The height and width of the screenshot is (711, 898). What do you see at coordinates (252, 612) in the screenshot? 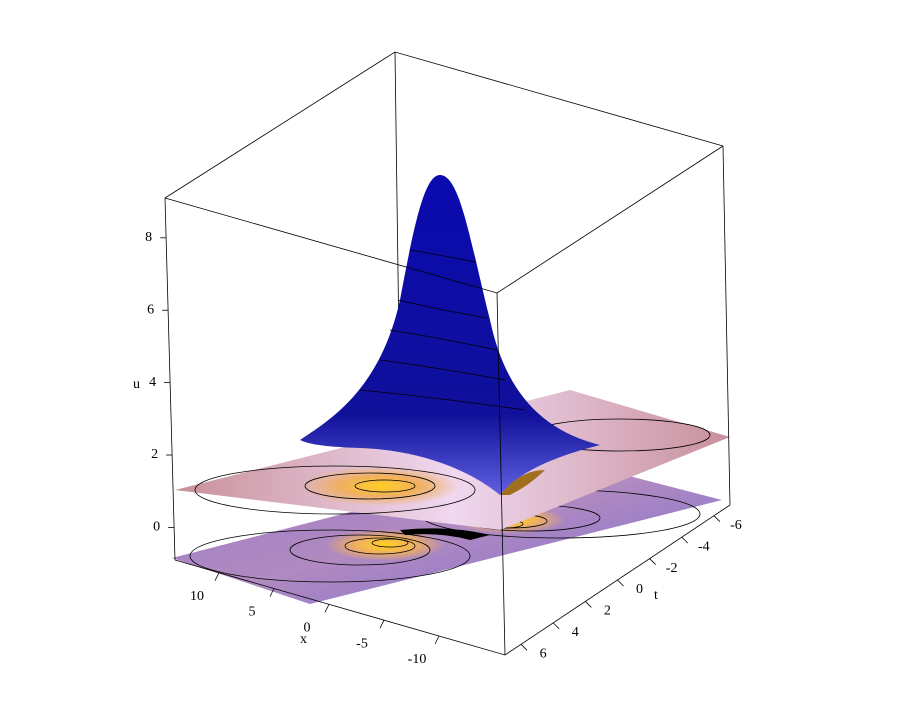
I see `x-tick-label: 5` at bounding box center [252, 612].